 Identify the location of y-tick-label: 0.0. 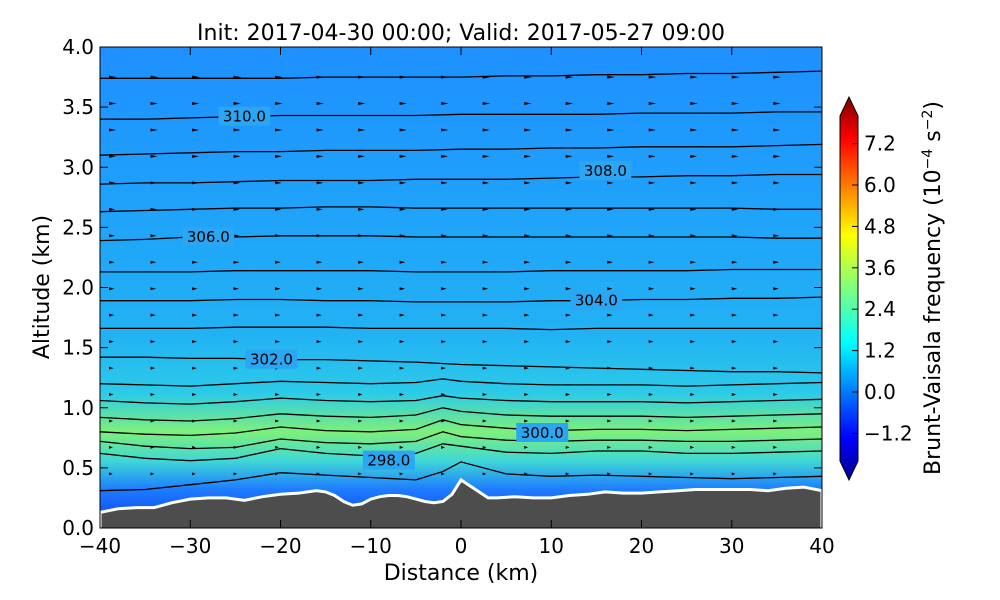
(78, 528).